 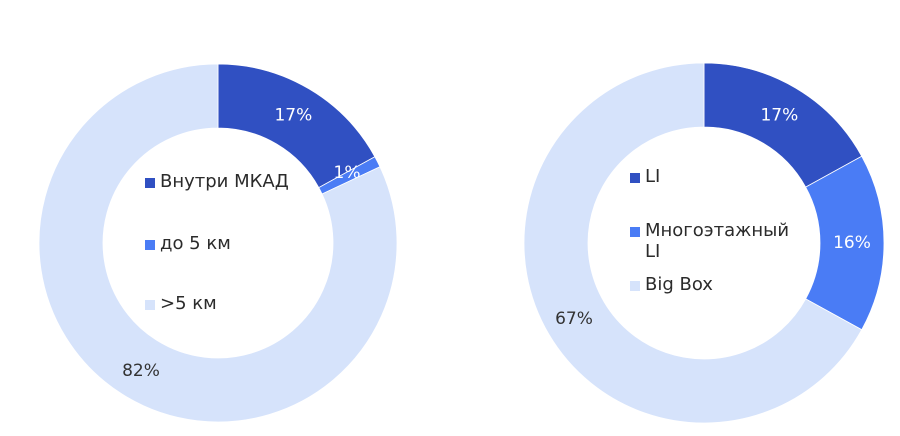 What do you see at coordinates (141, 371) in the screenshot?
I see `data-label-1-3: 82%` at bounding box center [141, 371].